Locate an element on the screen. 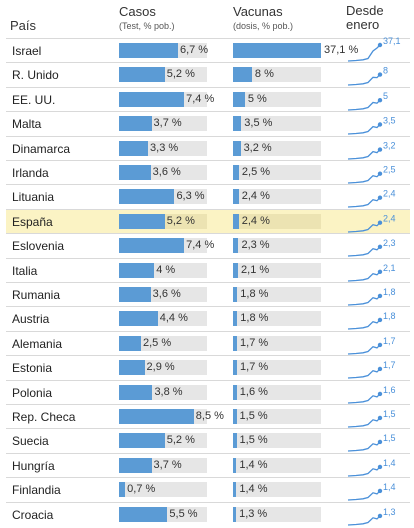 This screenshot has height=528, width=414. since-header-line1: Desde is located at coordinates (365, 10).